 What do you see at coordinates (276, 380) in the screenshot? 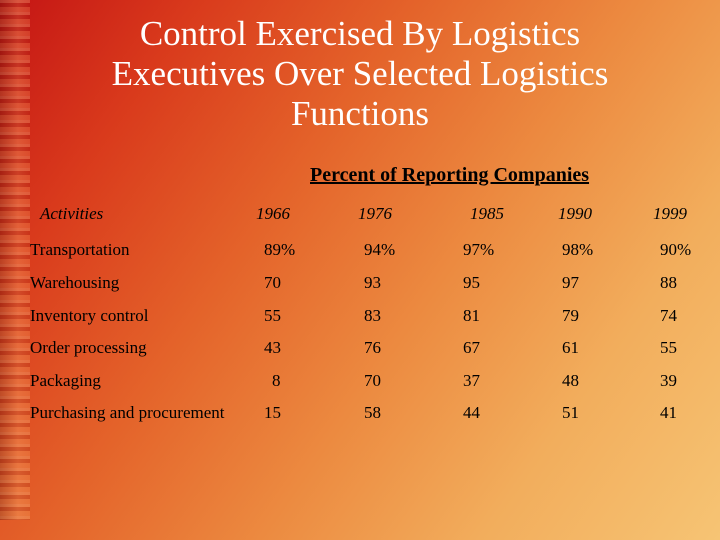
I see `cell-1966: 8` at bounding box center [276, 380].